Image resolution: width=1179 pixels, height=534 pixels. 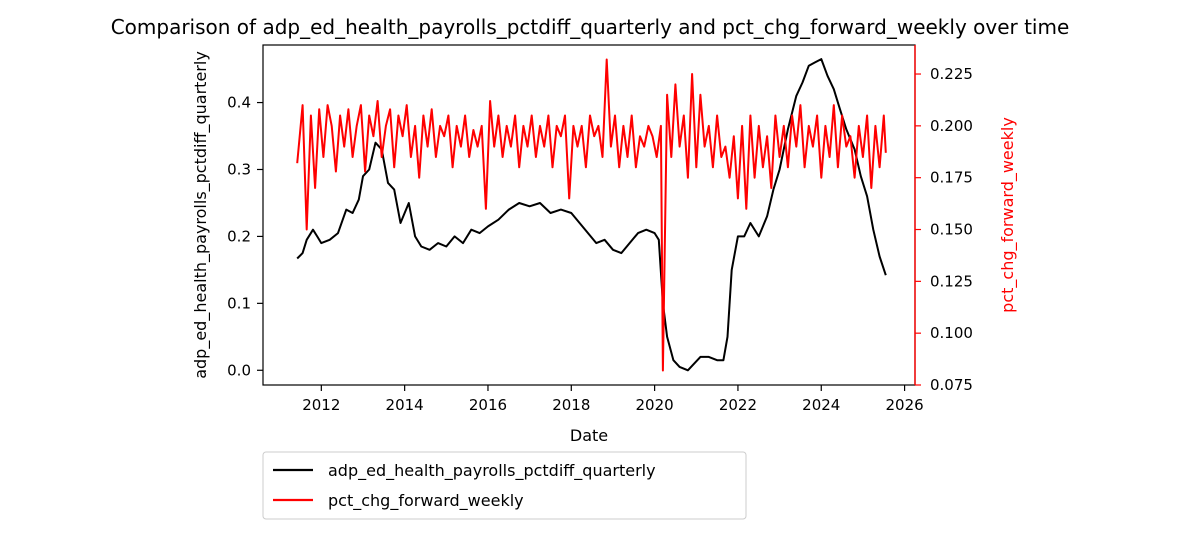 I want to click on y-right-tick-label: 0.200, so click(x=951, y=126).